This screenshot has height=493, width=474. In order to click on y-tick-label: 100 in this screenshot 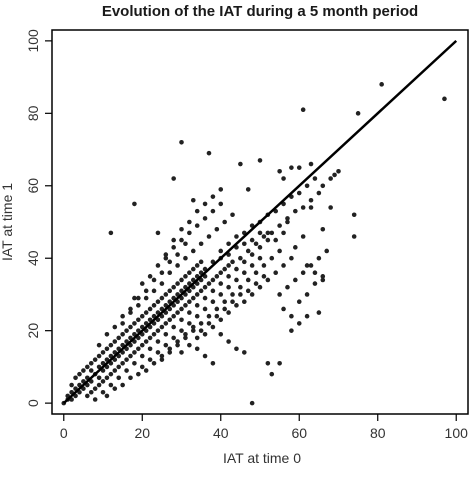, I will do `click(33, 41)`.